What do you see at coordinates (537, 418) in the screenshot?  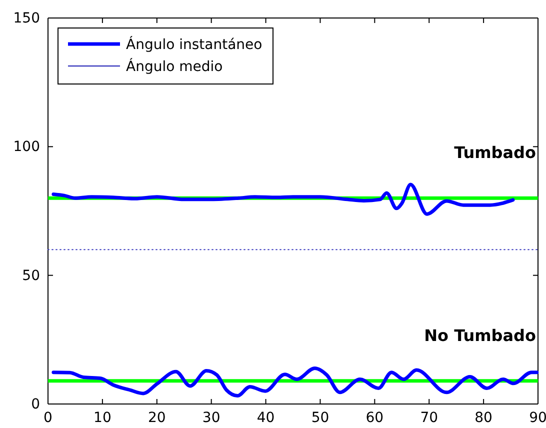 I see `x-tick-label: 90` at bounding box center [537, 418].